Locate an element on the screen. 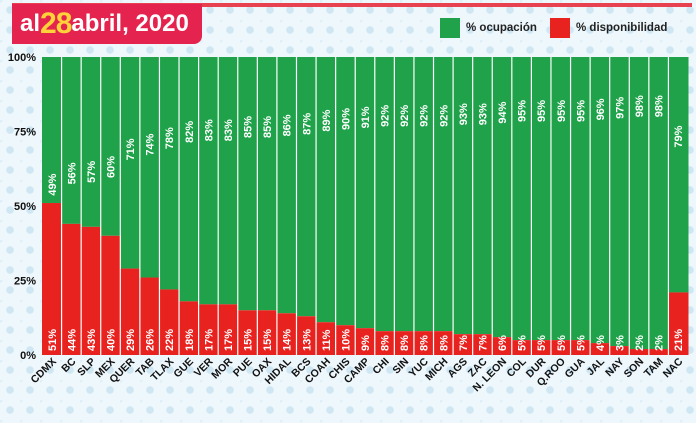 Image resolution: width=696 pixels, height=423 pixels. legend-swatch-green is located at coordinates (450, 28).